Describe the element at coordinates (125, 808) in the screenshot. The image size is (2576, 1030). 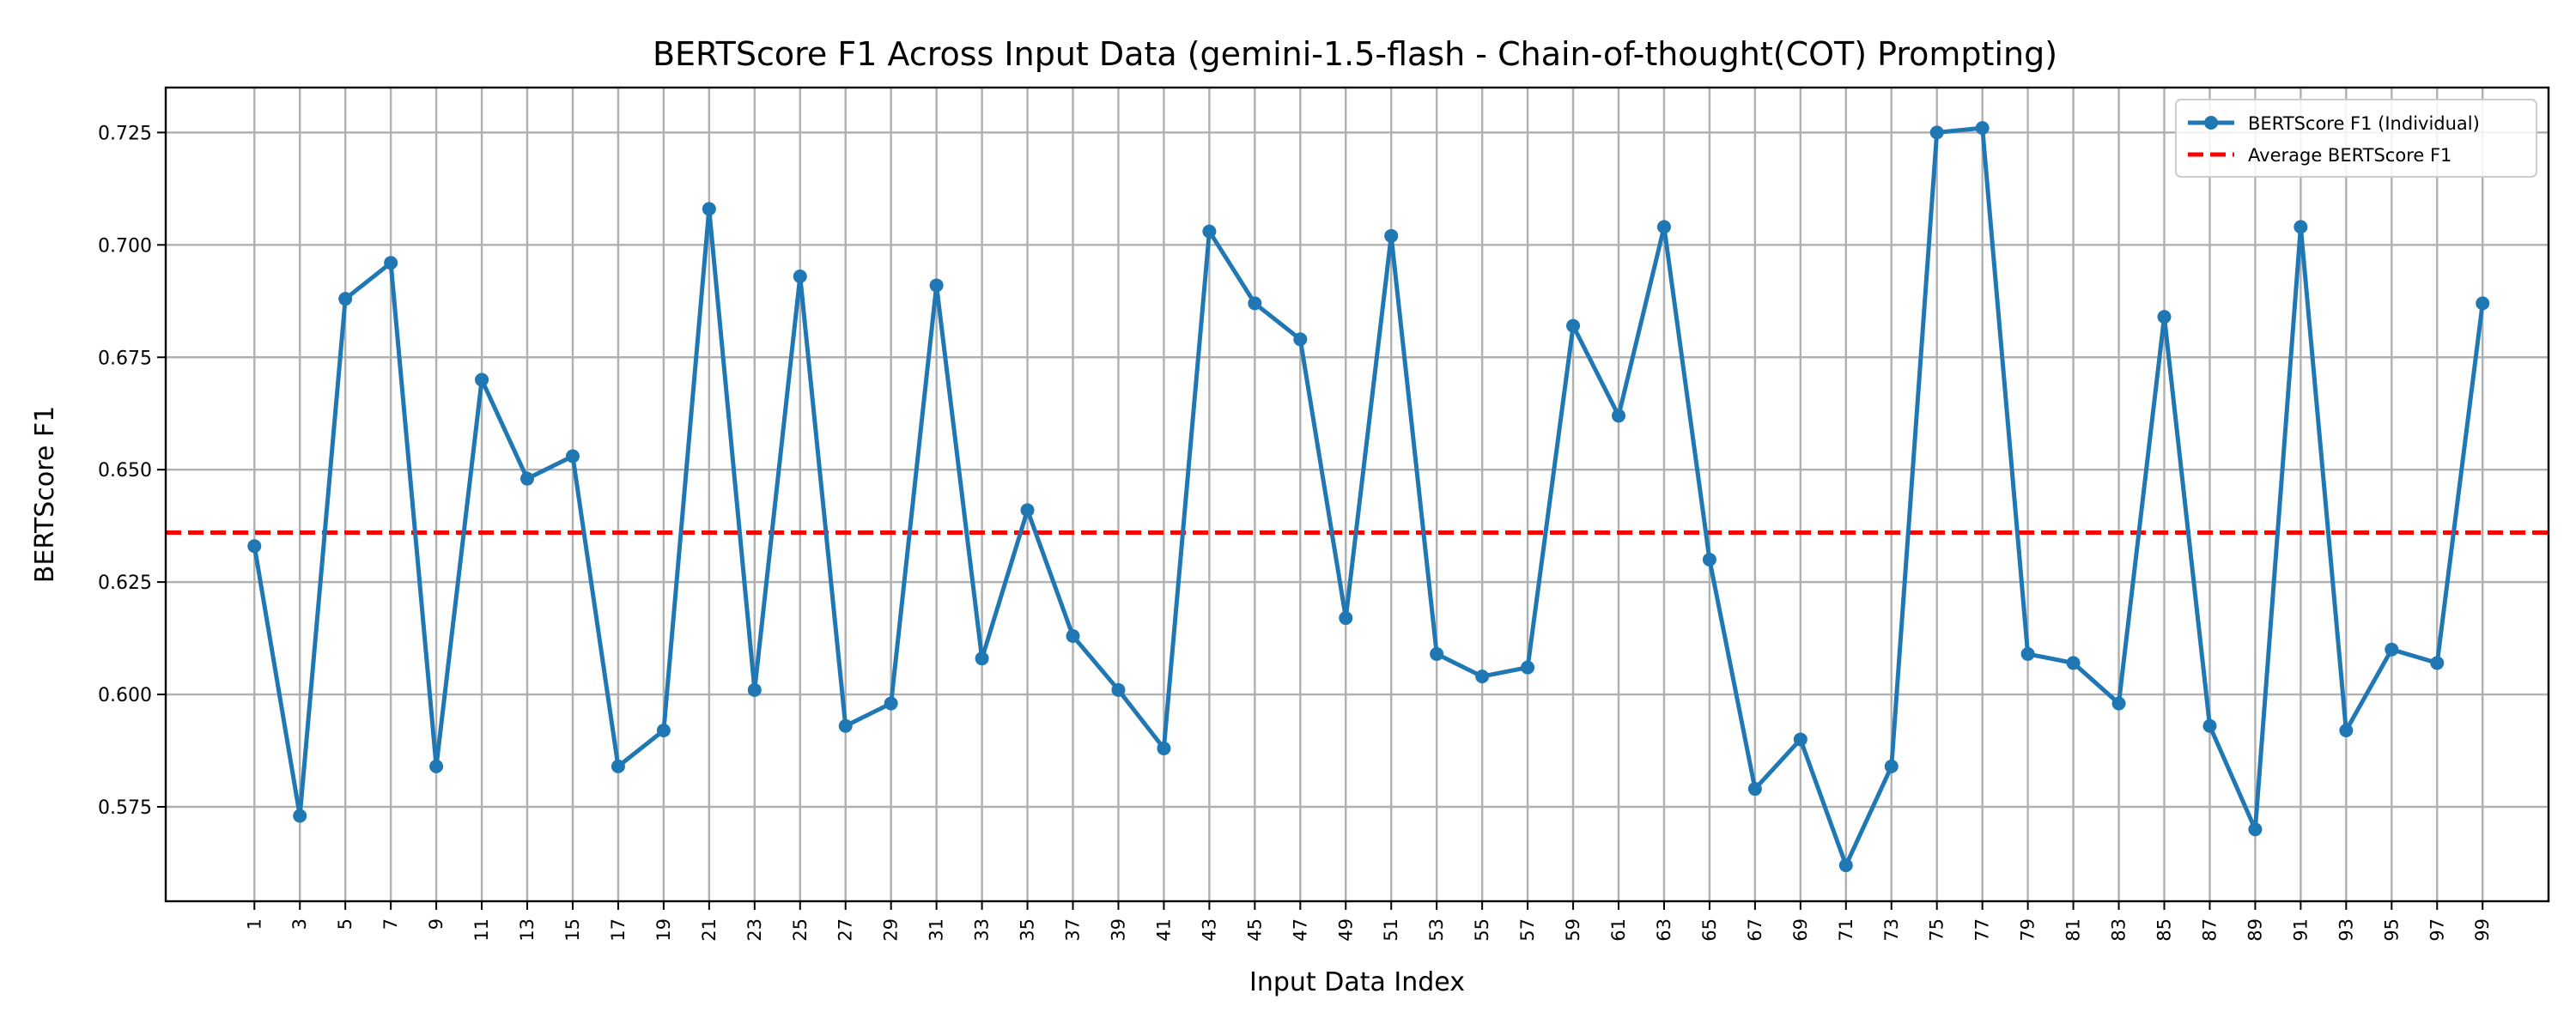
I see `y-tick-label: 0.575` at that location.